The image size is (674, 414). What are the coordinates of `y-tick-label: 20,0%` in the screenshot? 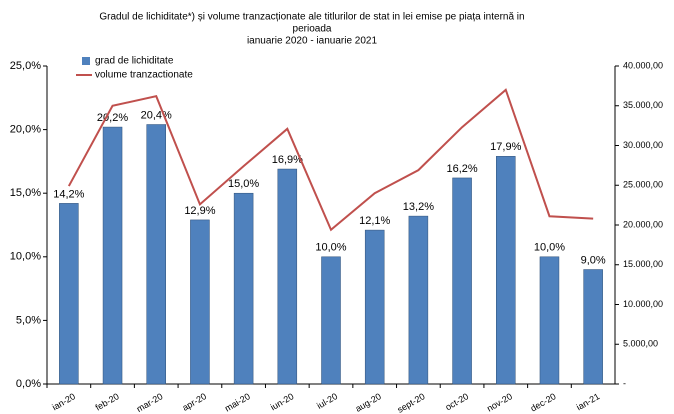 It's located at (25, 130).